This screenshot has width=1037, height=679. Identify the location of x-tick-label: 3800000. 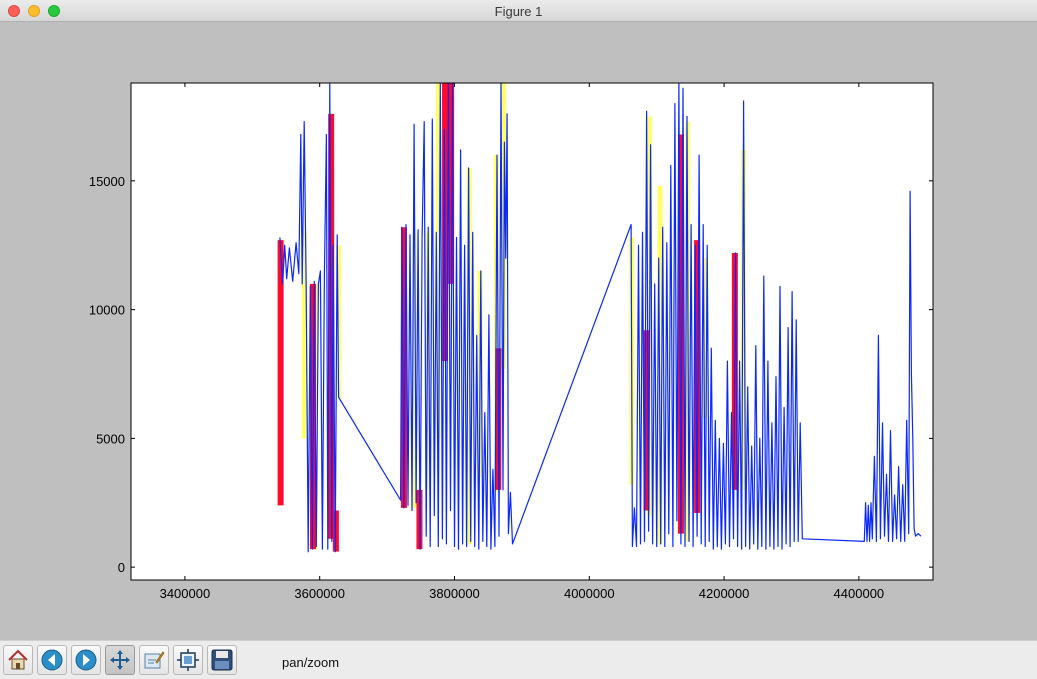
(454, 593).